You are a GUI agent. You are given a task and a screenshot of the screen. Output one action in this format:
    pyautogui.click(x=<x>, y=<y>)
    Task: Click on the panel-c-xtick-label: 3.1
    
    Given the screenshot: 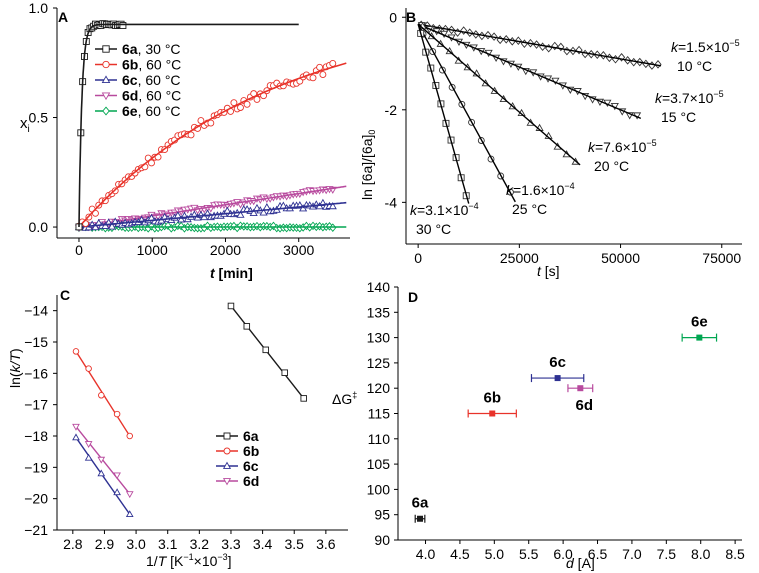 What is the action you would take?
    pyautogui.click(x=168, y=544)
    